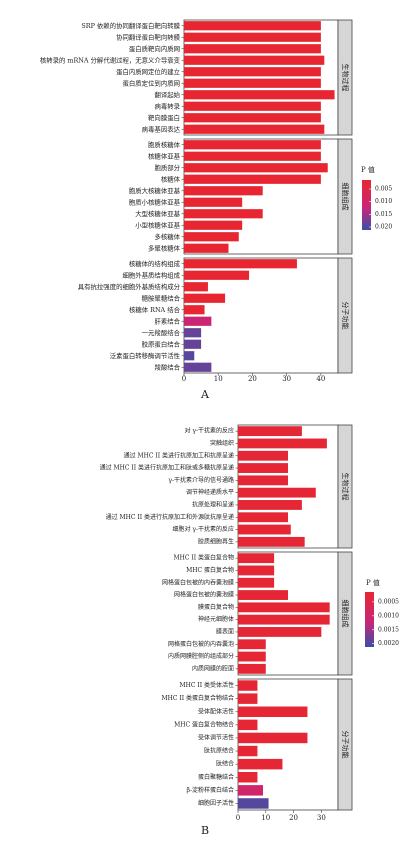  Describe the element at coordinates (205, 394) in the screenshot. I see `panel-label: A` at that location.